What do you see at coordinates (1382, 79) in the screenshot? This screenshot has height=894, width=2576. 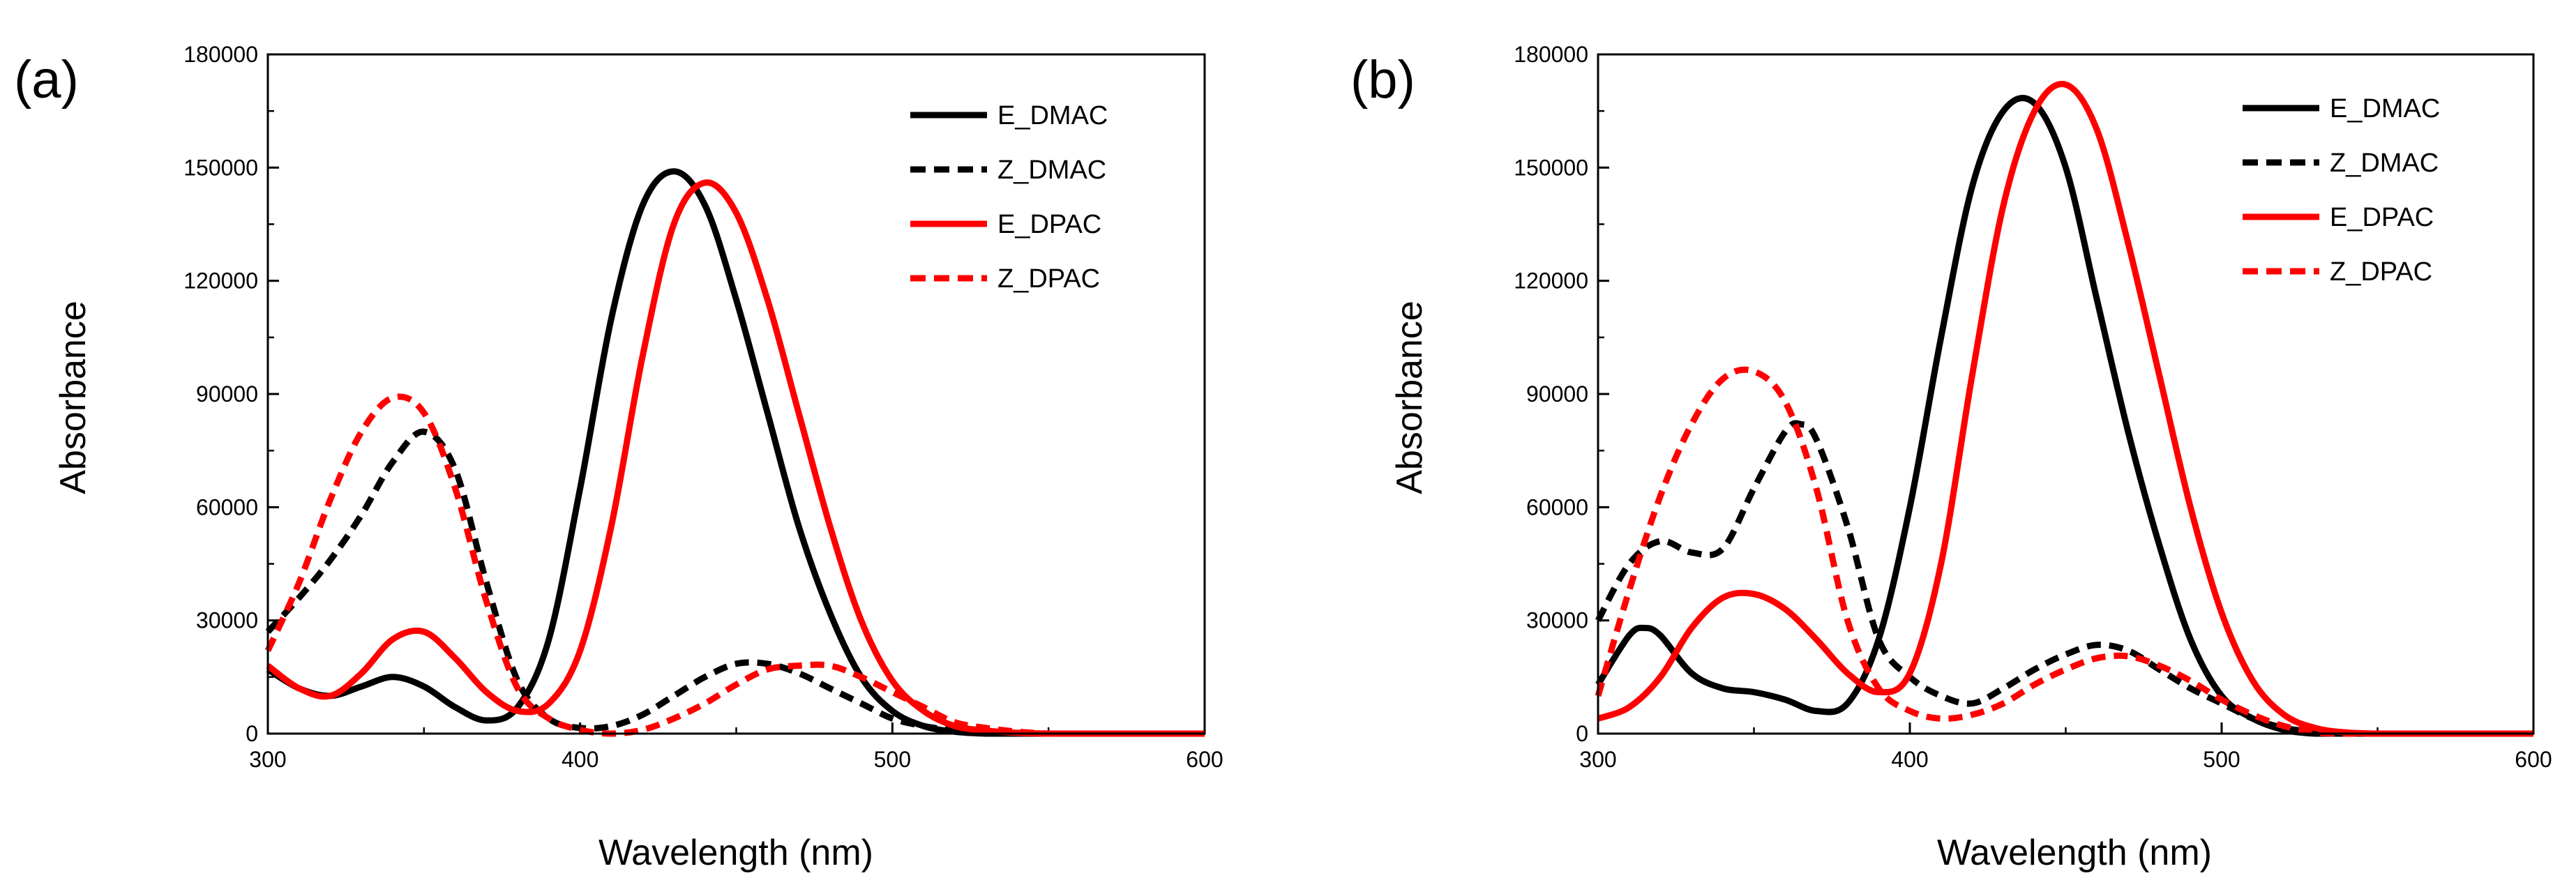 I see `panel-label-b: (b)` at bounding box center [1382, 79].